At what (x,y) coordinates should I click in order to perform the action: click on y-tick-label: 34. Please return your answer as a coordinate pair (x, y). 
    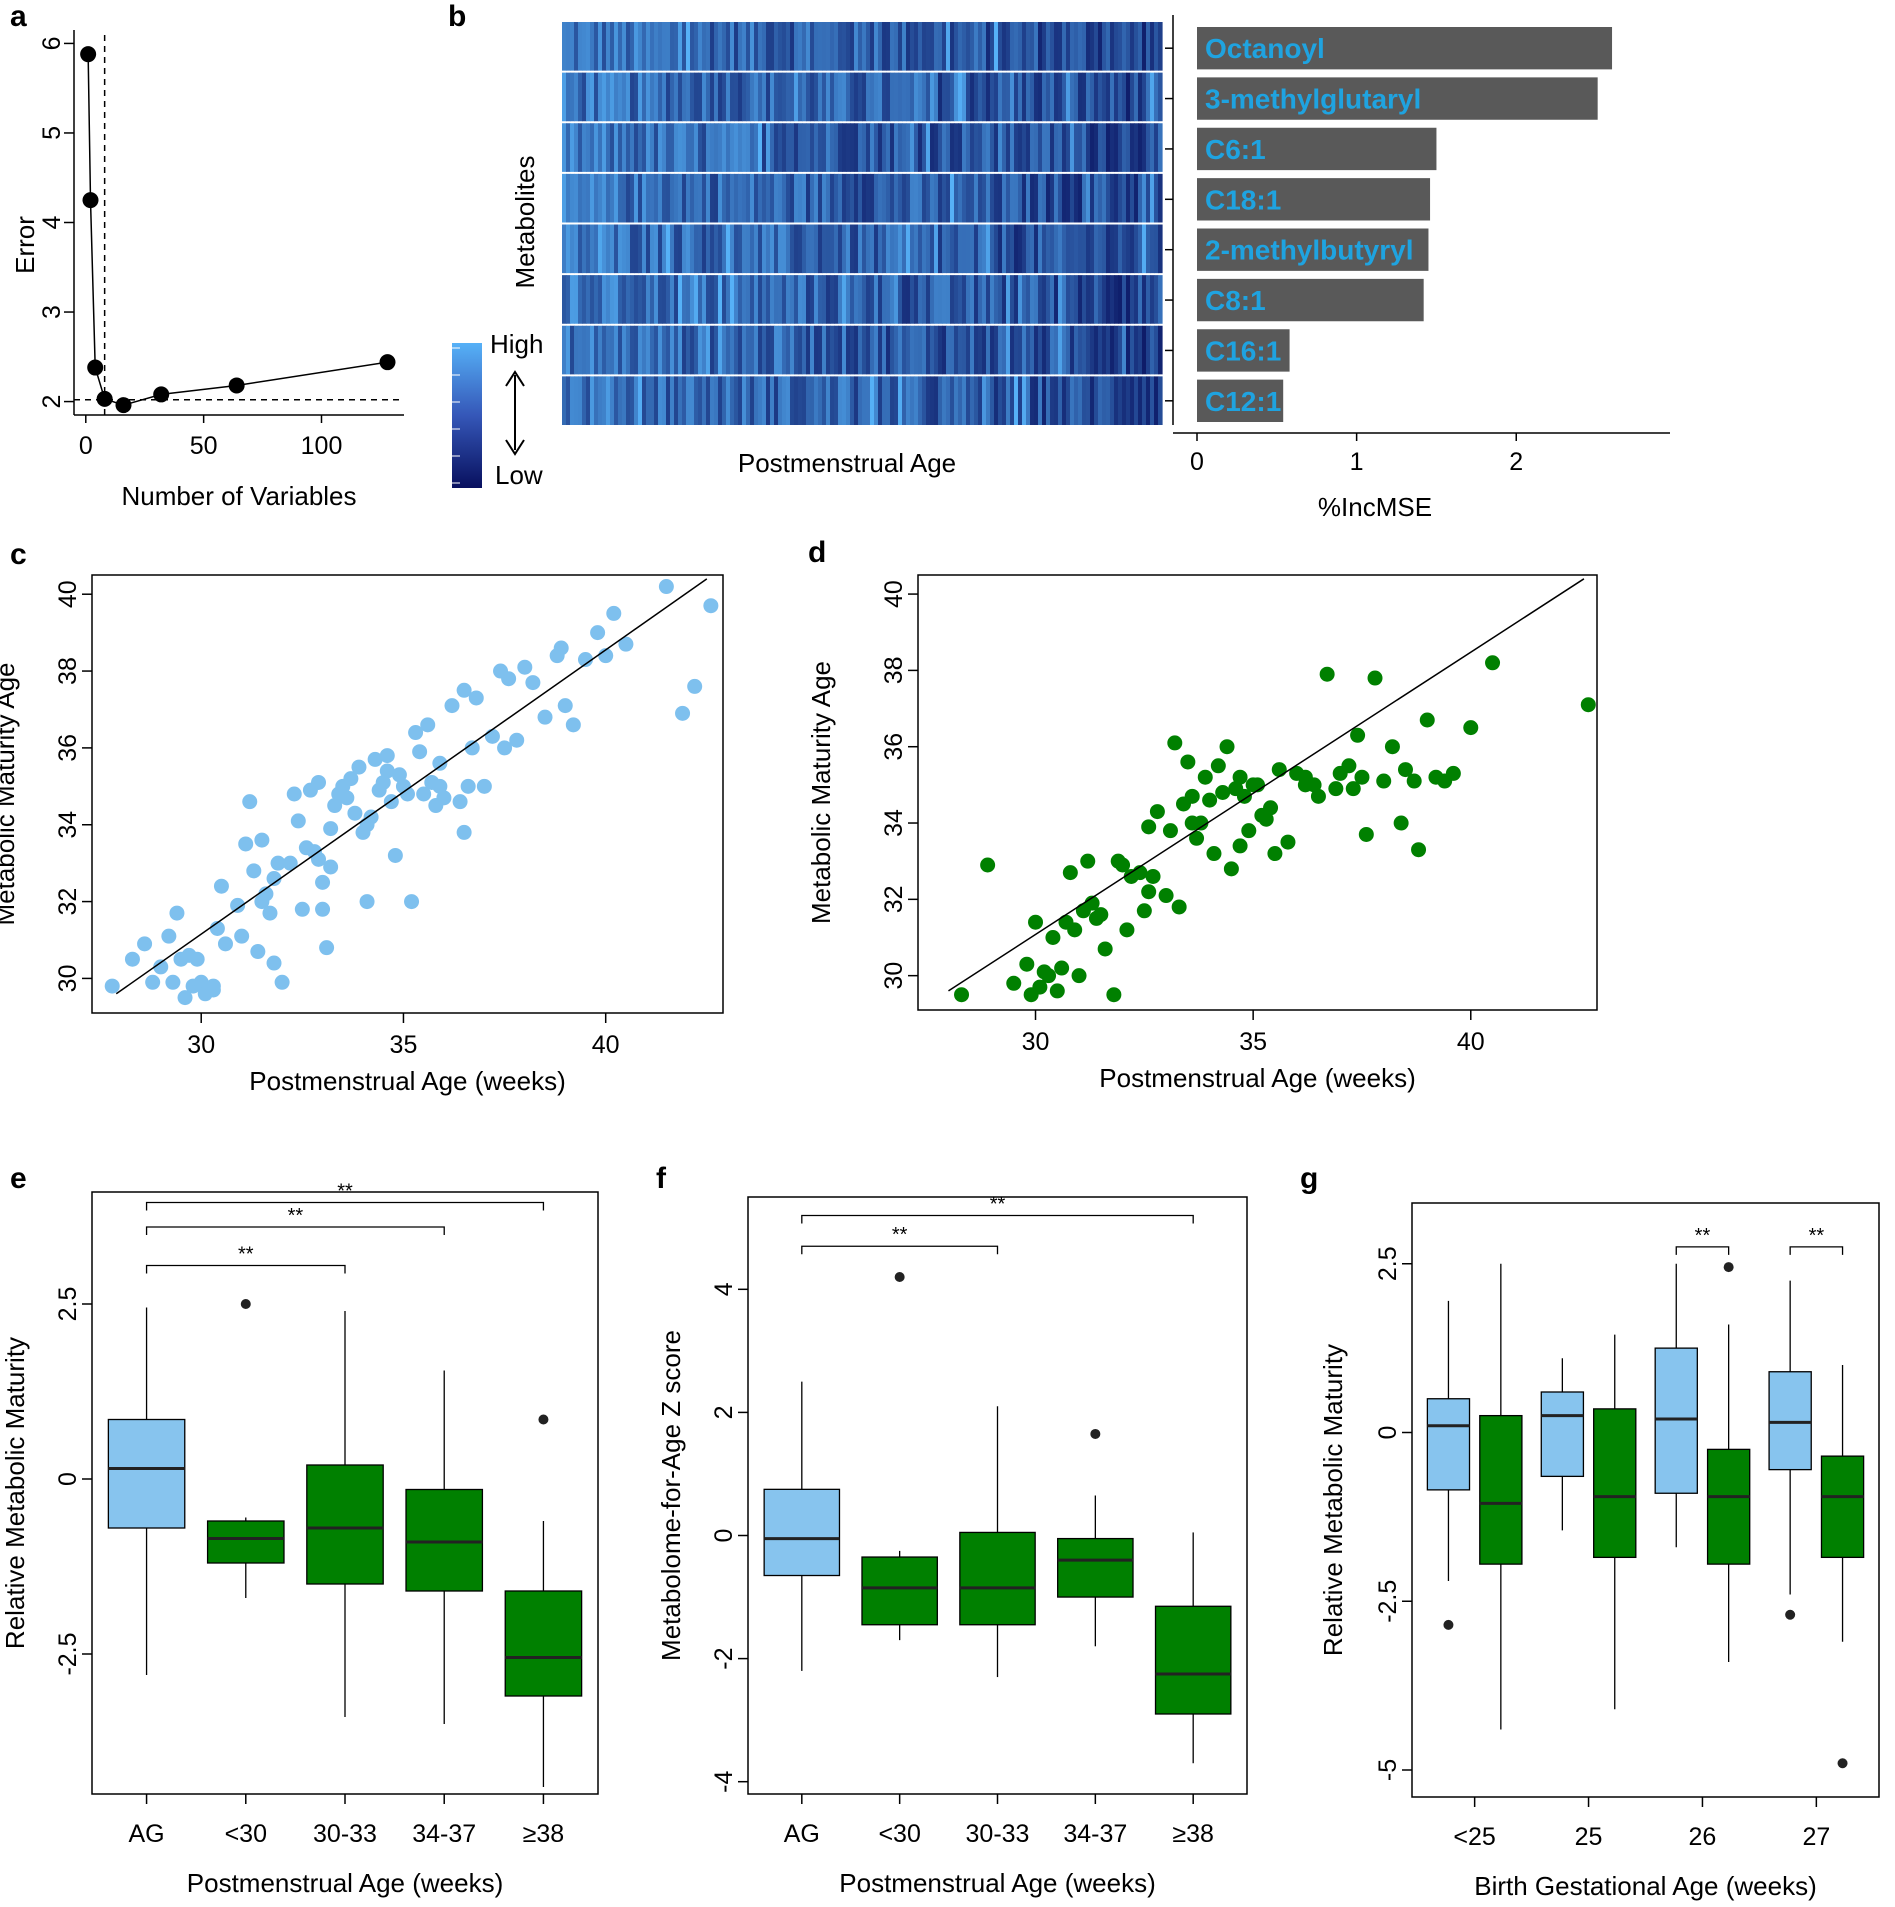
    Looking at the image, I should click on (894, 823).